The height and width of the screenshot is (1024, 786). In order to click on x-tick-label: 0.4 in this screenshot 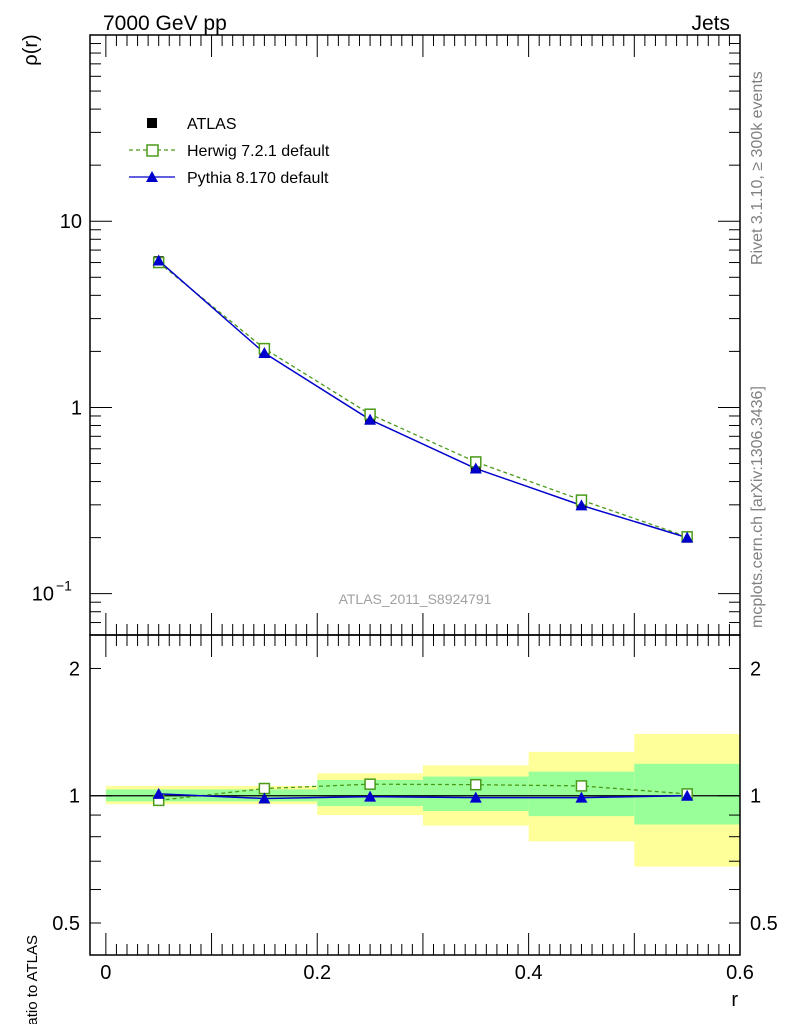, I will do `click(529, 973)`.